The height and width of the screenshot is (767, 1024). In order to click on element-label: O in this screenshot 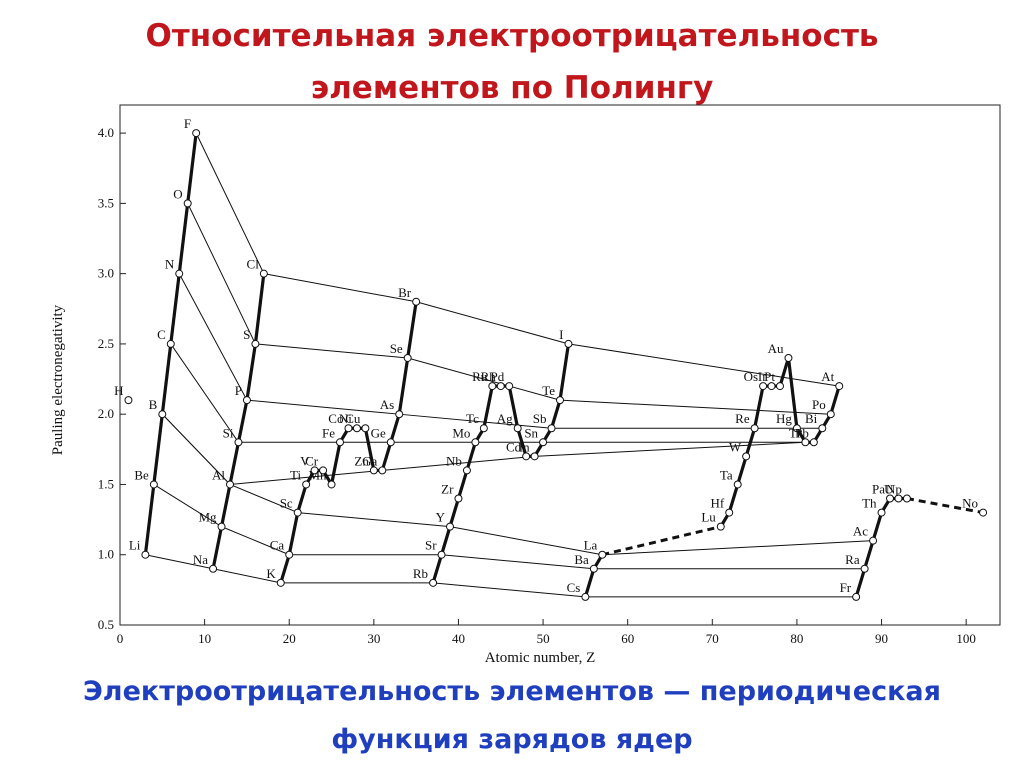, I will do `click(177, 193)`.